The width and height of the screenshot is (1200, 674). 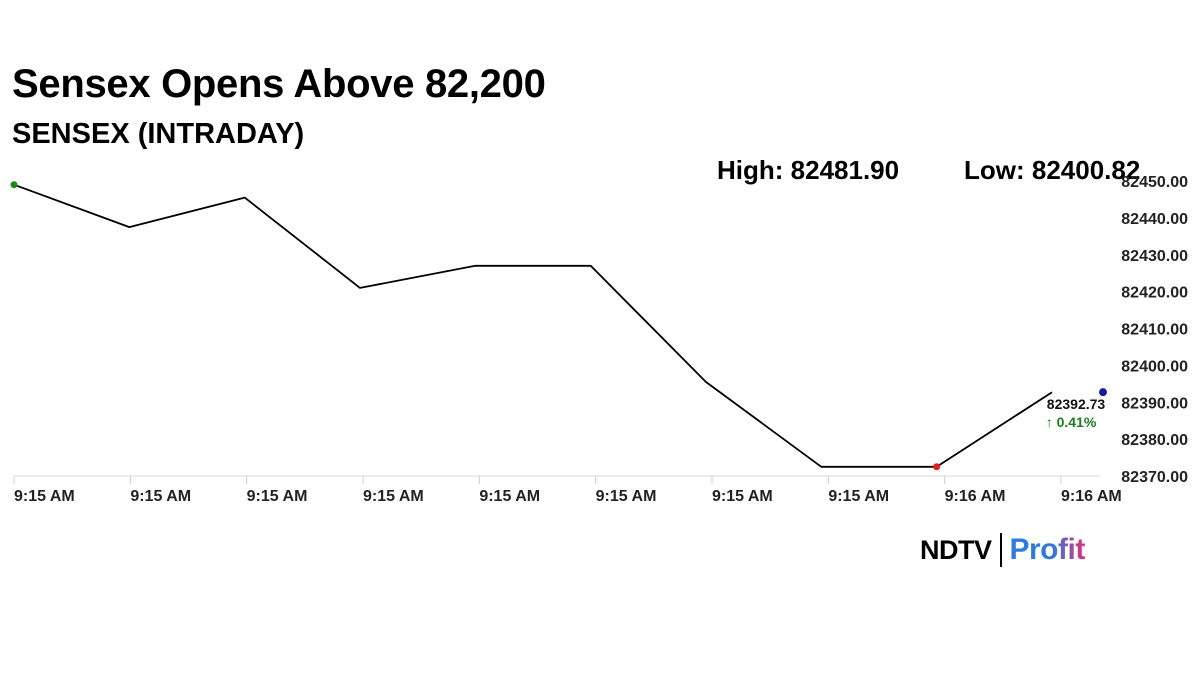 What do you see at coordinates (1052, 170) in the screenshot?
I see `low-label: Low: 82400.82` at bounding box center [1052, 170].